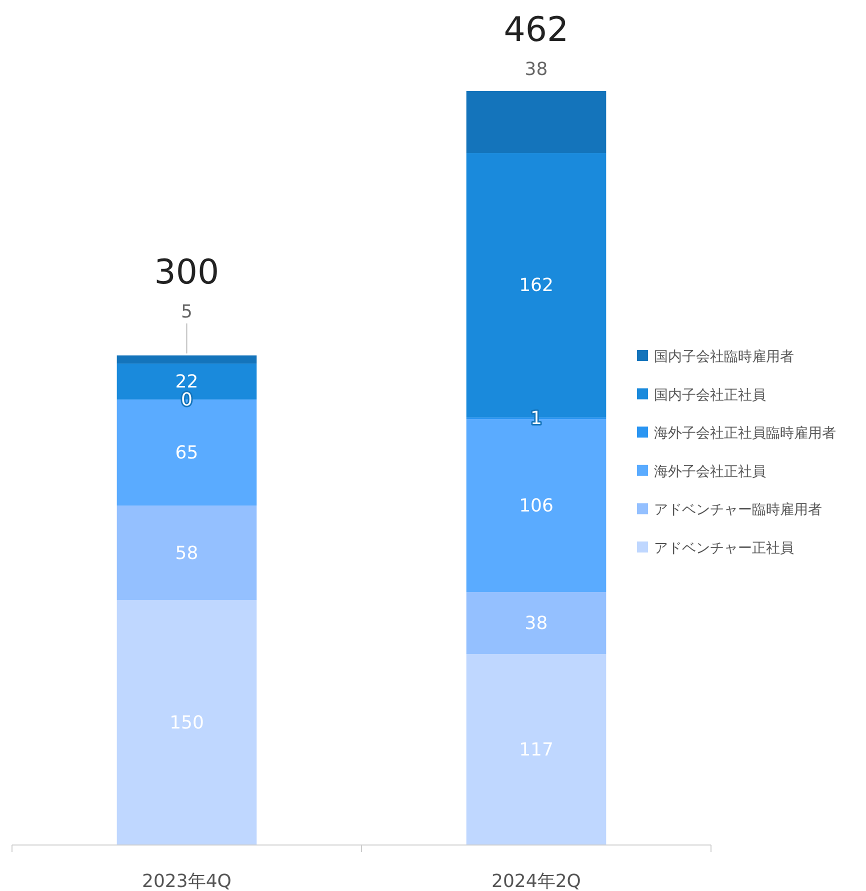 This screenshot has width=866, height=891. I want to click on legend-label: 海外子会社正社員臨時雇用者, so click(745, 434).